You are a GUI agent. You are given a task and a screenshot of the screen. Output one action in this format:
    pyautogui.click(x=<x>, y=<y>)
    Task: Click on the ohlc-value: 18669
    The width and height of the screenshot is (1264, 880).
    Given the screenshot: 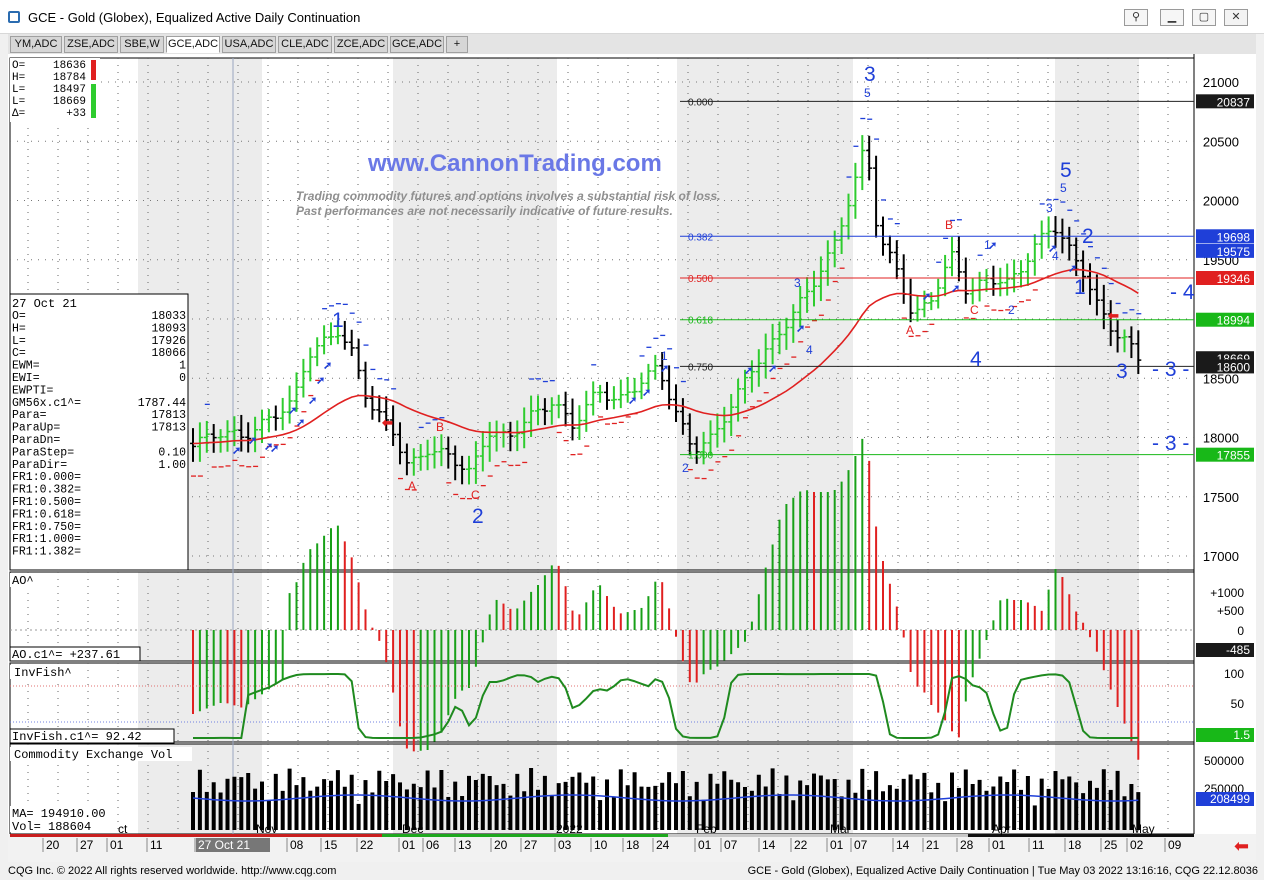 What is the action you would take?
    pyautogui.click(x=69, y=102)
    